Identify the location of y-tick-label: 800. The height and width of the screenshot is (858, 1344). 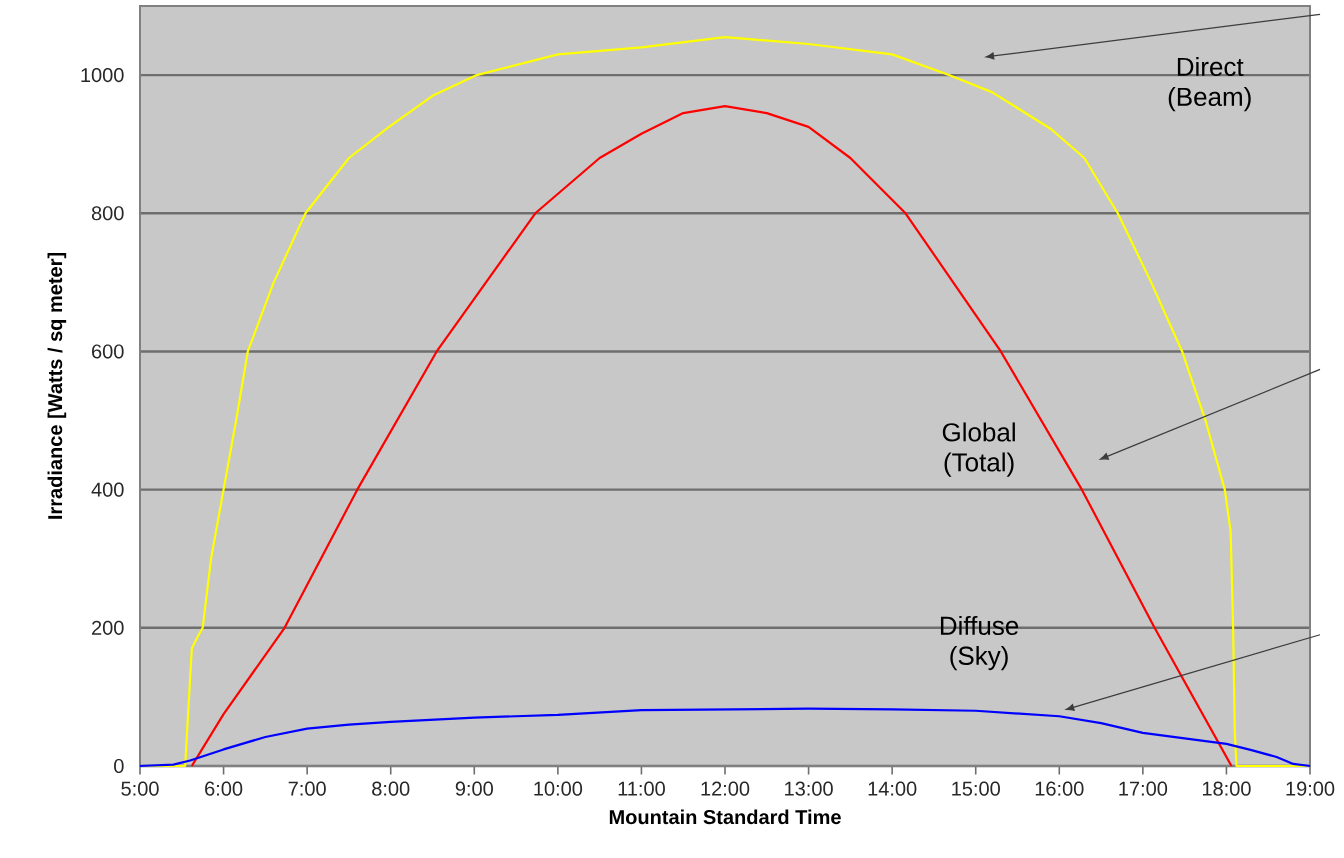
(107, 213).